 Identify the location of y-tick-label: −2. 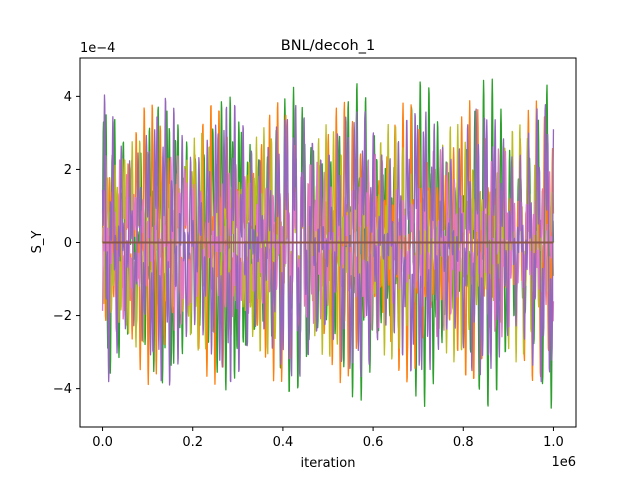
(62, 316).